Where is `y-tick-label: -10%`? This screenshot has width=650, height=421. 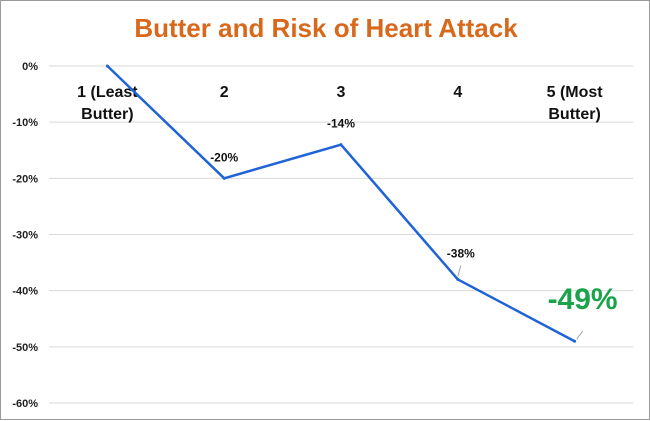 y-tick-label: -10% is located at coordinates (25, 123).